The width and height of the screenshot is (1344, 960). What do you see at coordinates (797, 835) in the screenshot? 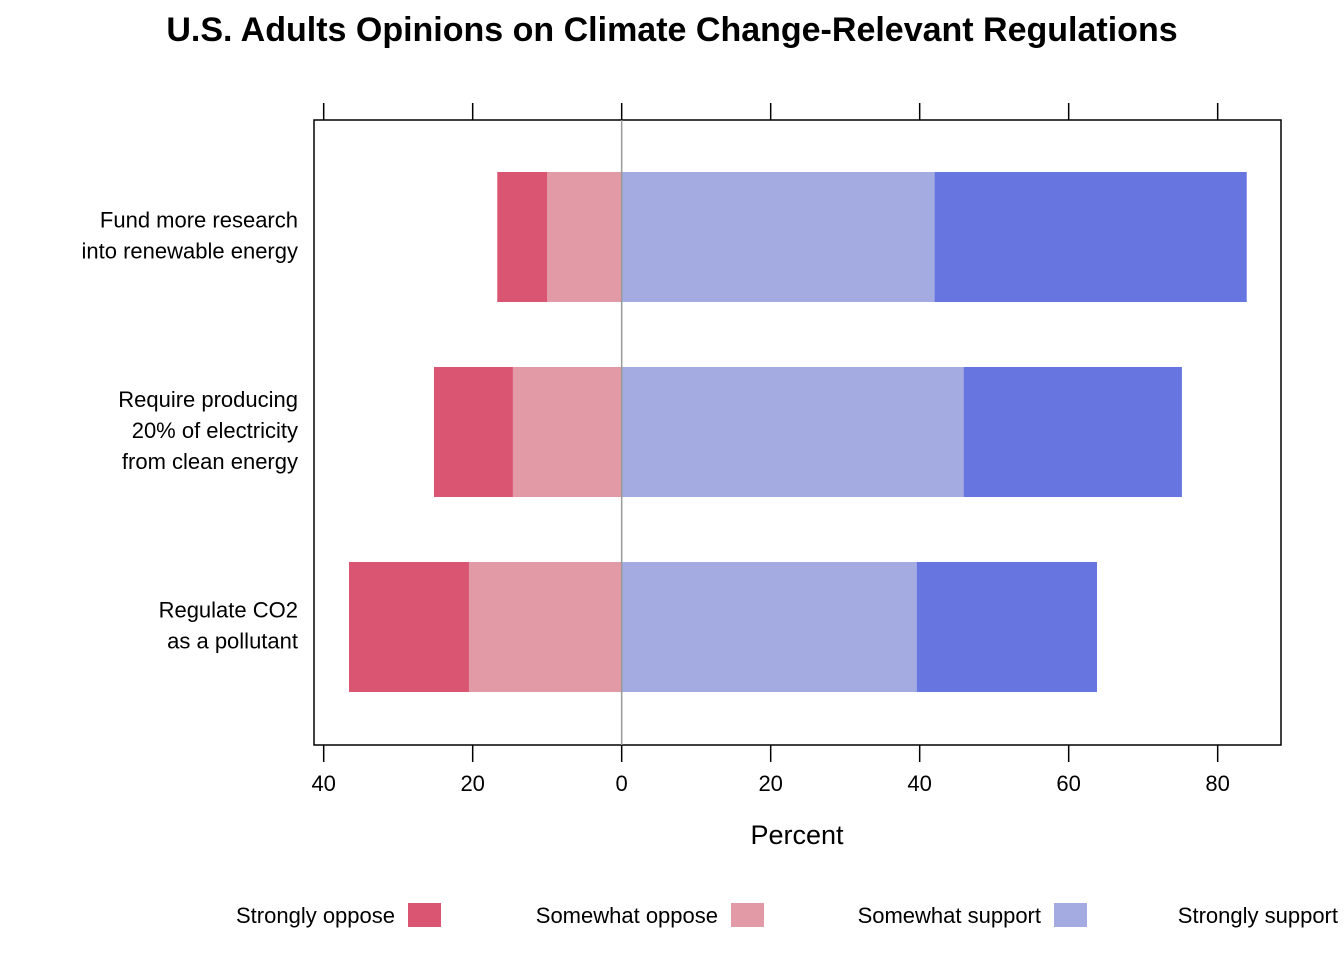
I see `x-axis-label: Percent` at bounding box center [797, 835].